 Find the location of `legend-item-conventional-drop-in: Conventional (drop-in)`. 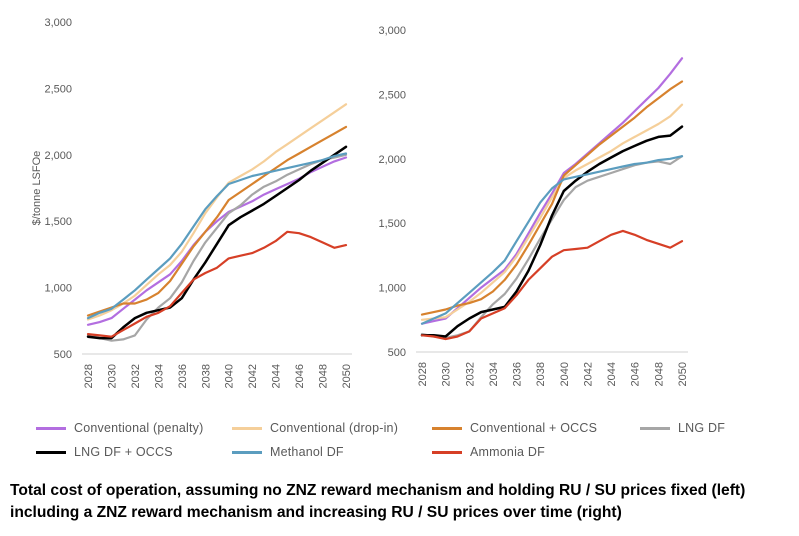

legend-item-conventional-drop-in: Conventional (drop-in) is located at coordinates (315, 428).